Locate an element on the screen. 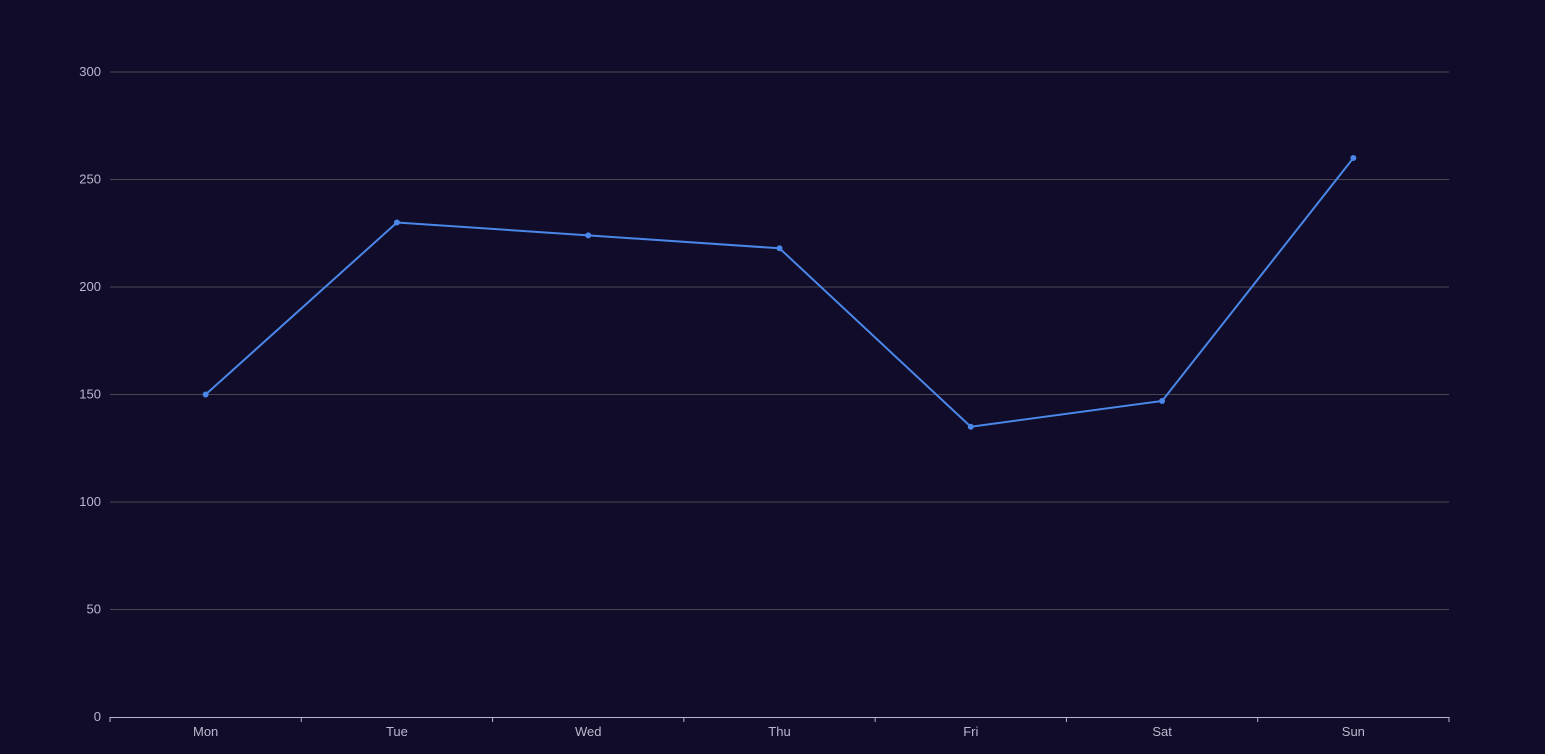 This screenshot has width=1545, height=754. y-tick-label: 250 is located at coordinates (90, 179).